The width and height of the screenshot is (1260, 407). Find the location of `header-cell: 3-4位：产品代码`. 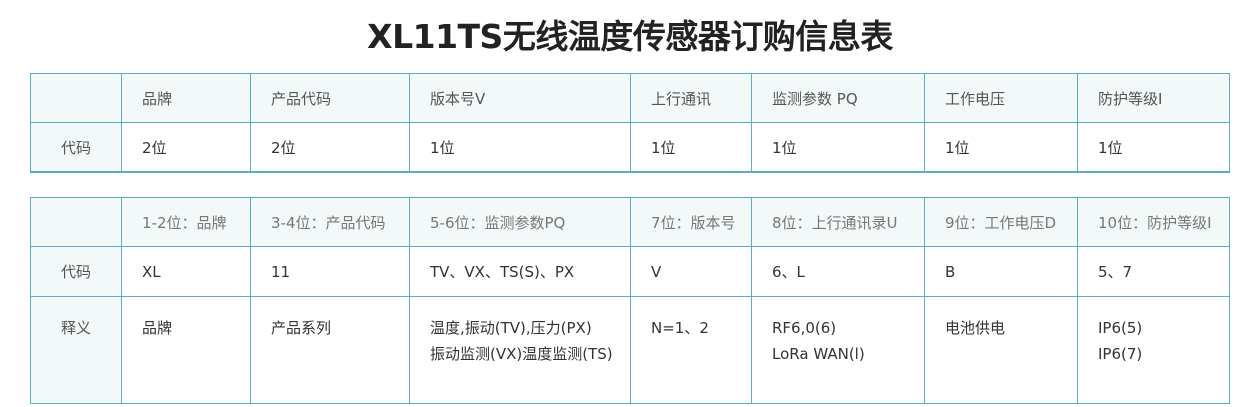

header-cell: 3-4位：产品代码 is located at coordinates (330, 222).